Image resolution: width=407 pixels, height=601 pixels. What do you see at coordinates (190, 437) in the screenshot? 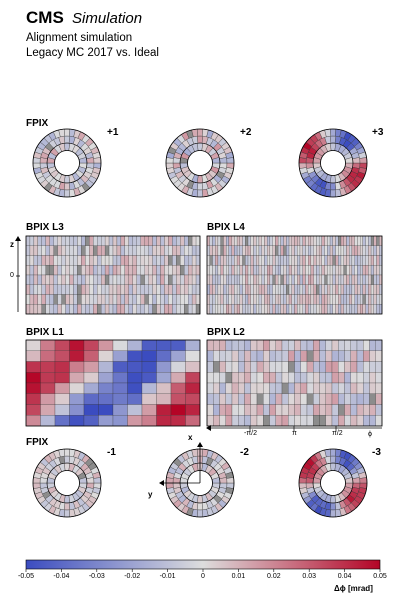
I see `local-x-axis-label: x` at bounding box center [190, 437].